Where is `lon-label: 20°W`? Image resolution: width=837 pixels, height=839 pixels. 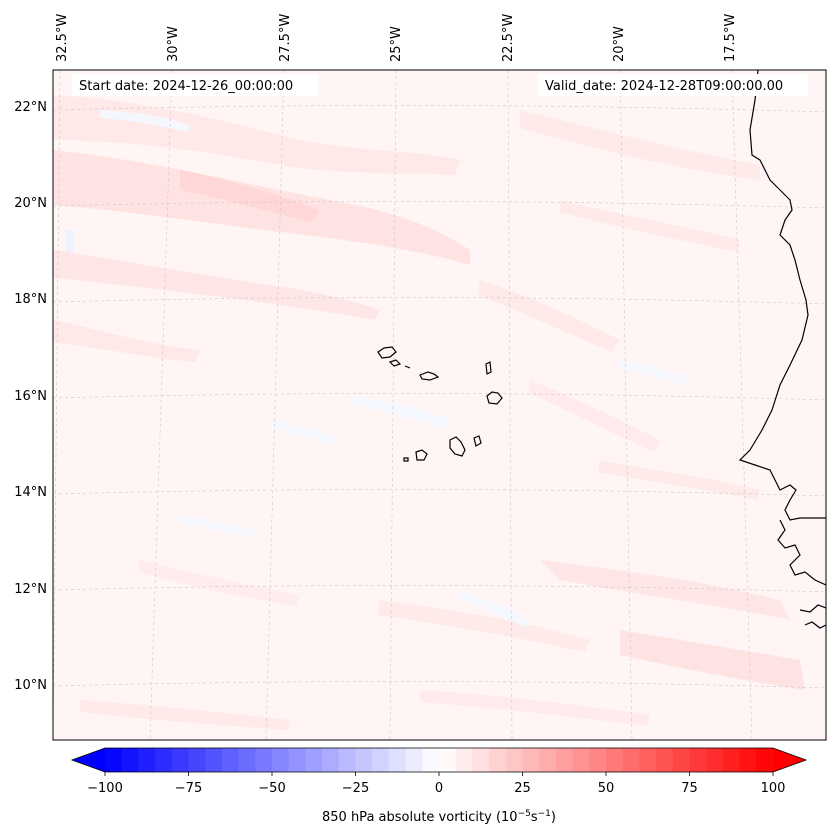
lon-label: 20°W is located at coordinates (619, 44).